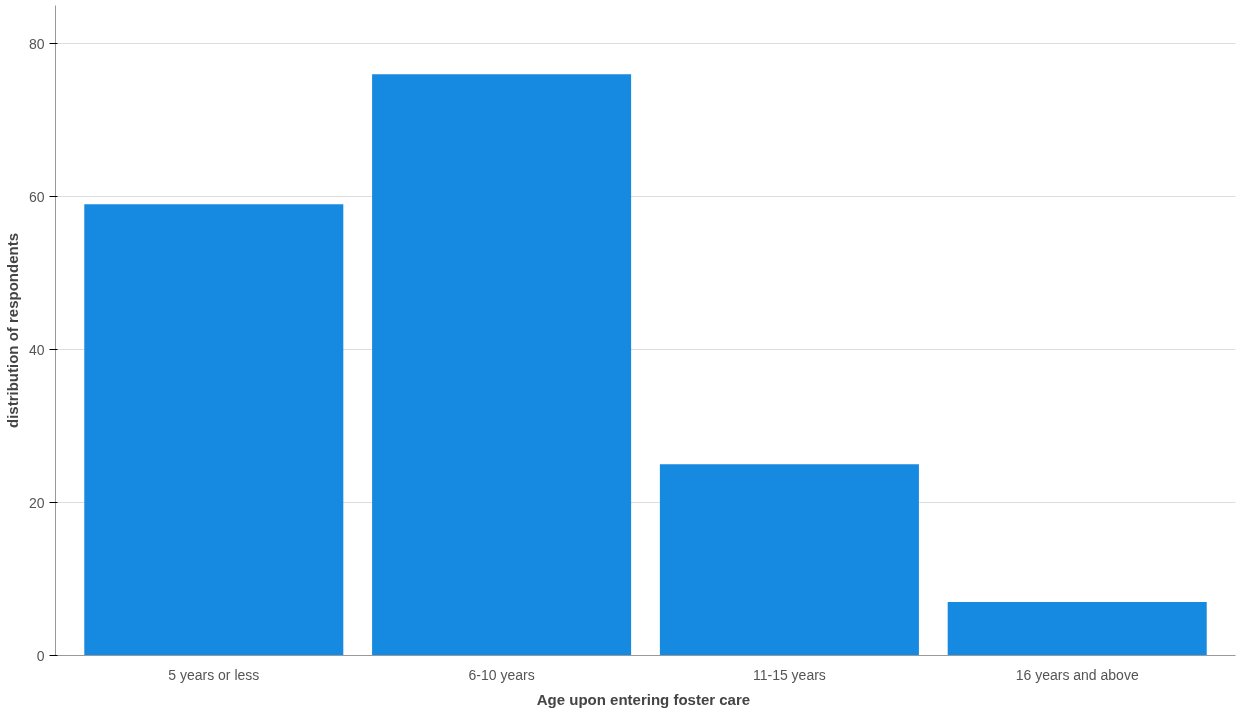 Image resolution: width=1250 pixels, height=721 pixels. Describe the element at coordinates (36, 196) in the screenshot. I see `y-tick-label: 60` at that location.